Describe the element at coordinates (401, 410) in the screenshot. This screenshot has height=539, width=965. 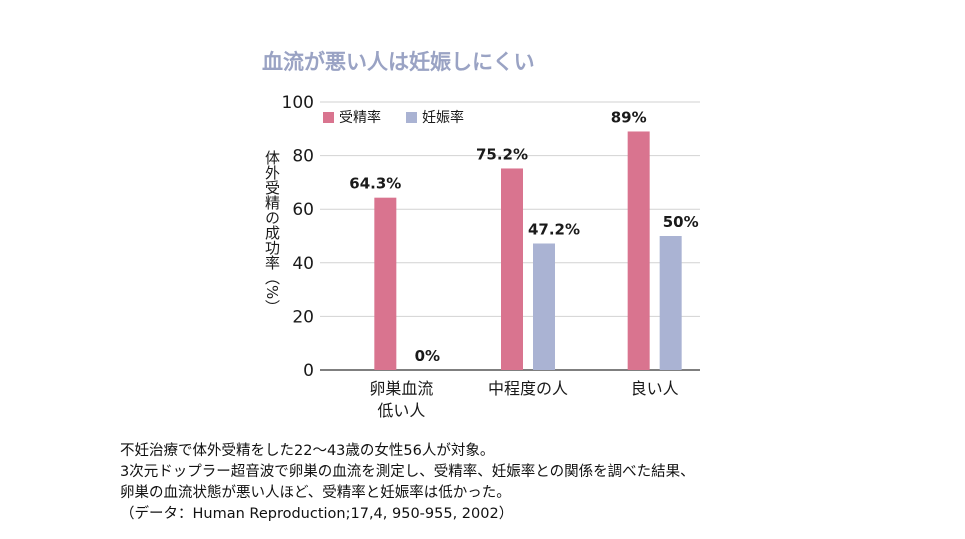
I see `category-label-0-1: 低い人` at that location.